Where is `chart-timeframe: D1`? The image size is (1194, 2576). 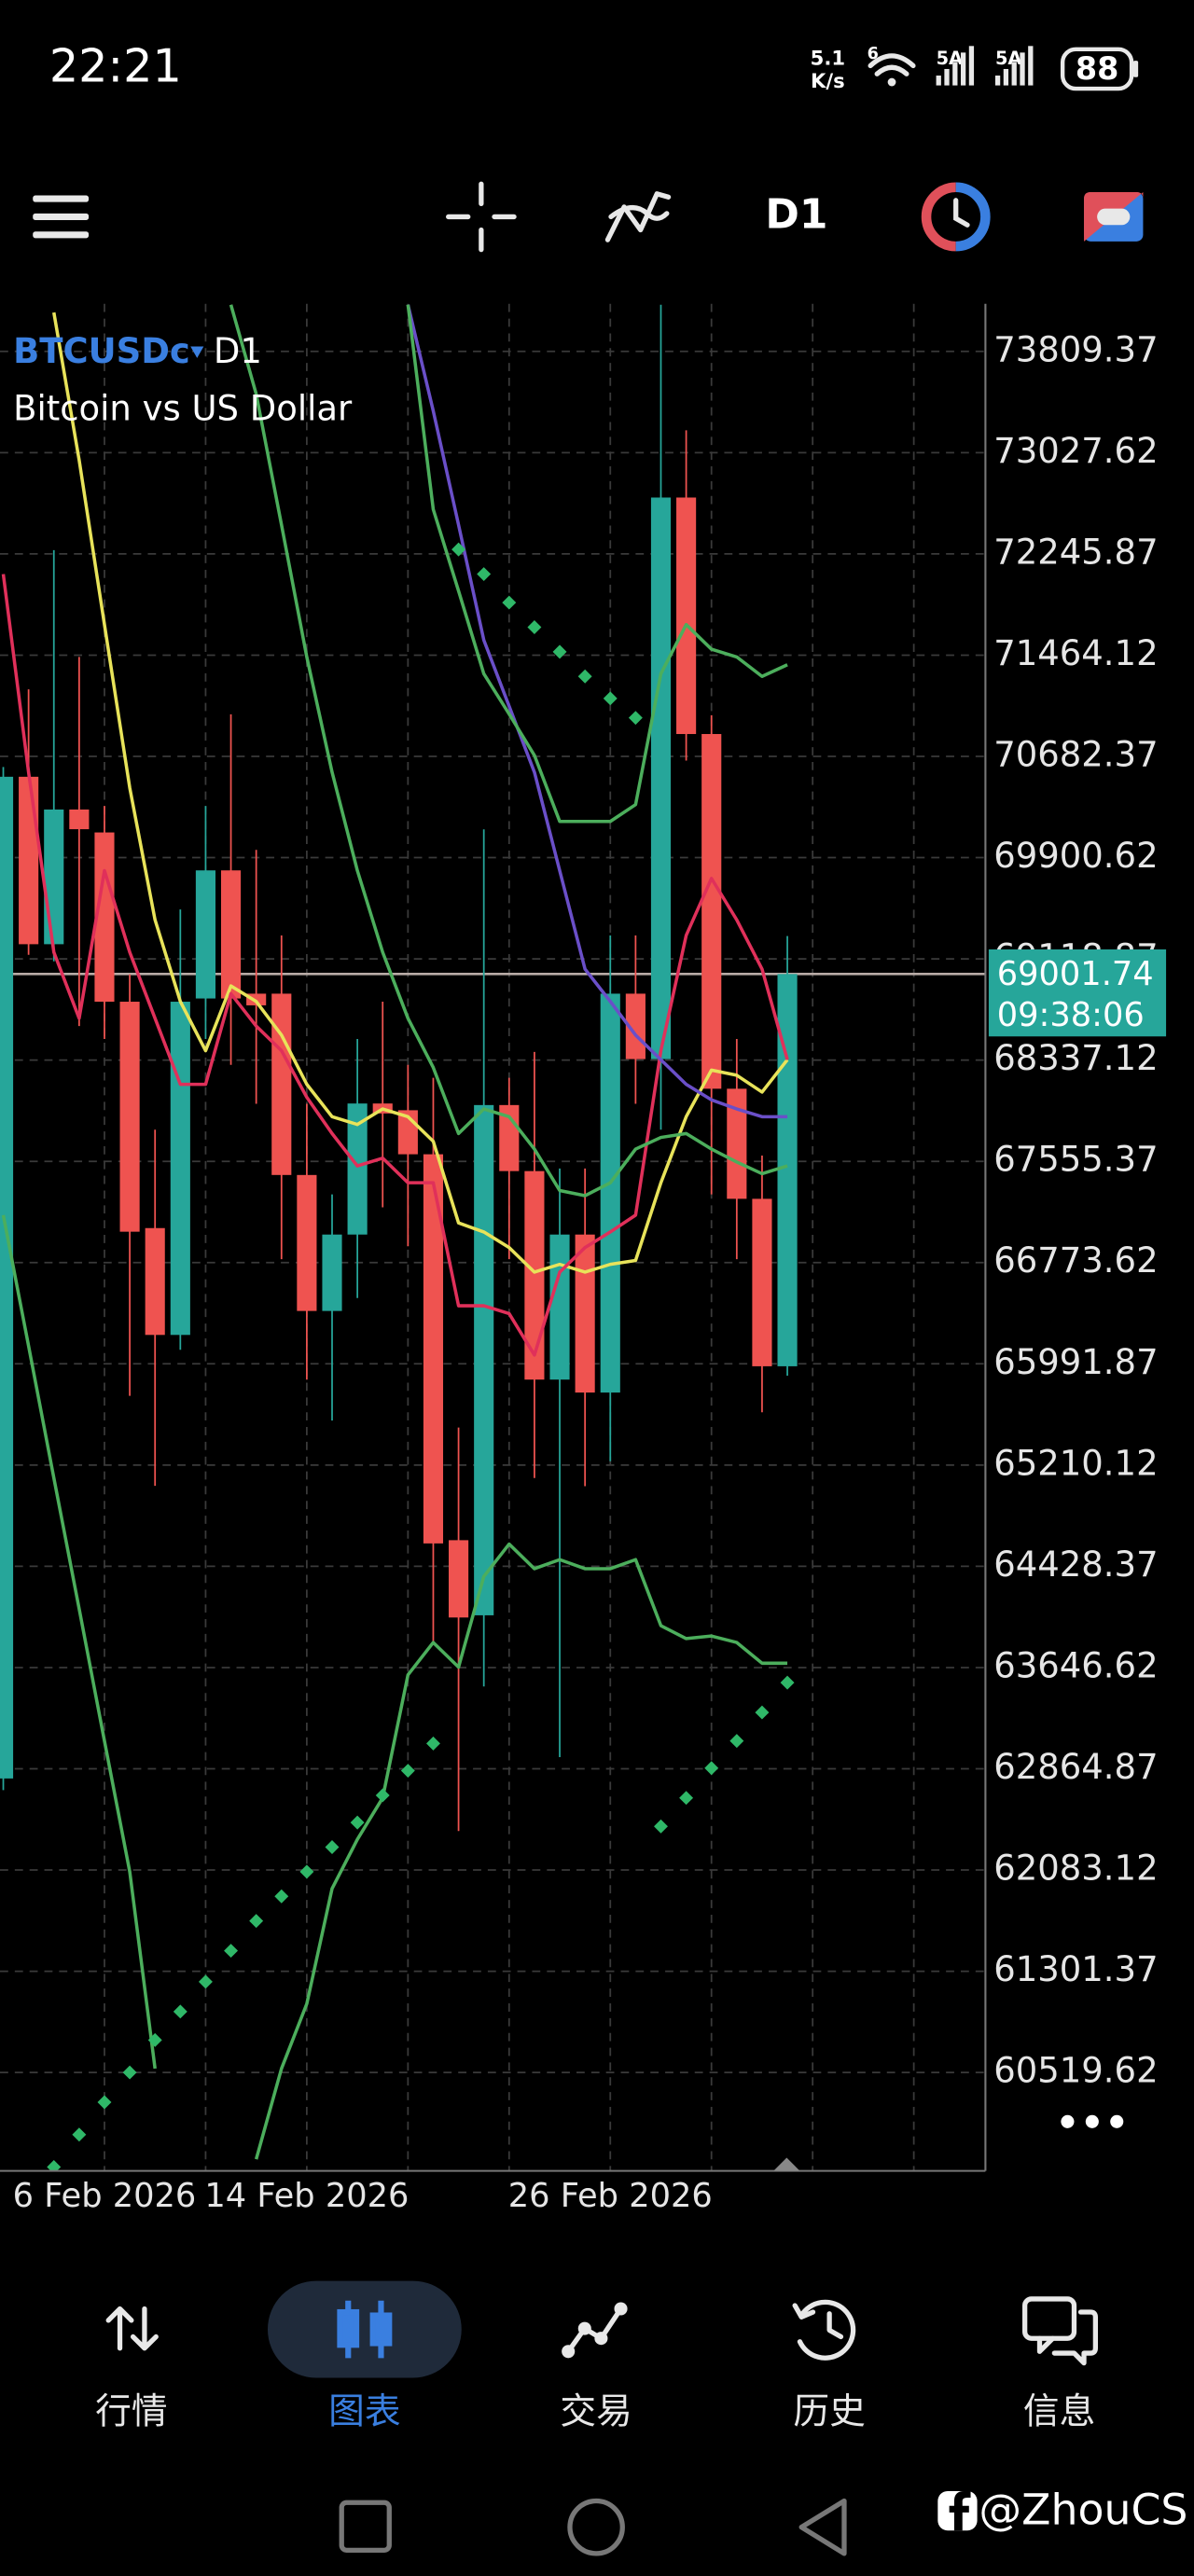
chart-timeframe: D1 is located at coordinates (238, 351).